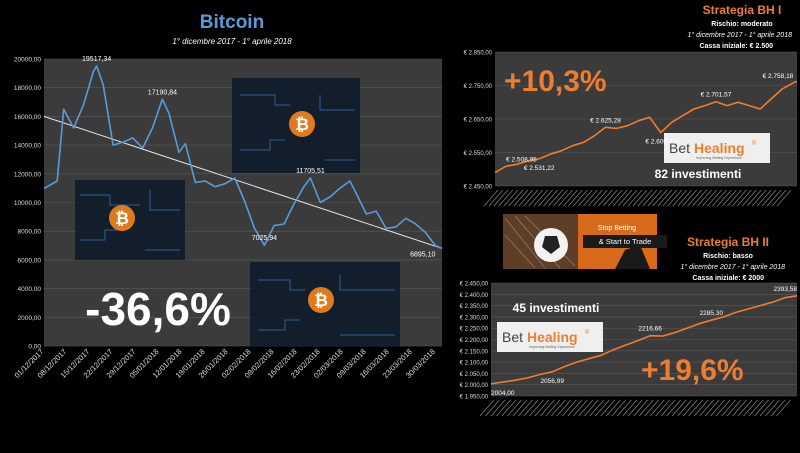  Describe the element at coordinates (474, 296) in the screenshot. I see `y-tick-label: € 2.400,00` at that location.